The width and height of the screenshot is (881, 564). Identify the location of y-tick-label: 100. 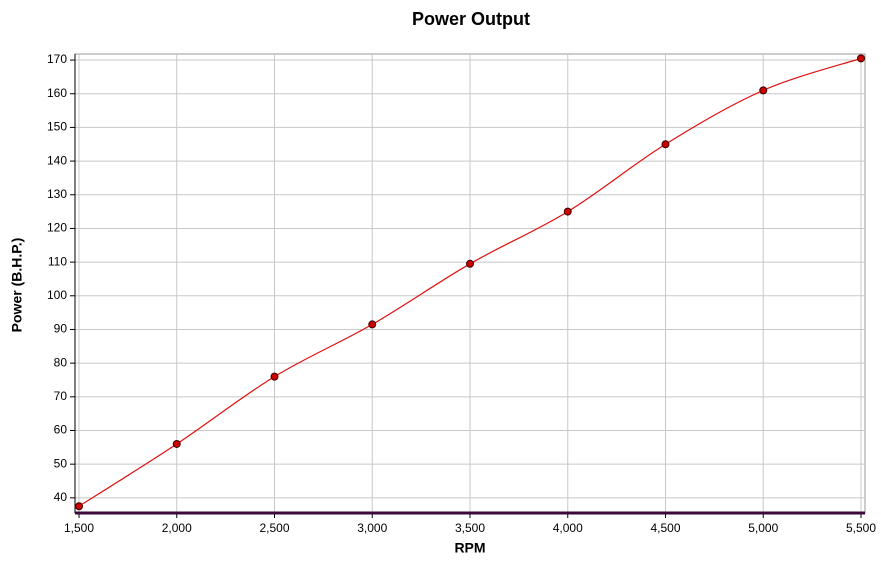
(57, 295).